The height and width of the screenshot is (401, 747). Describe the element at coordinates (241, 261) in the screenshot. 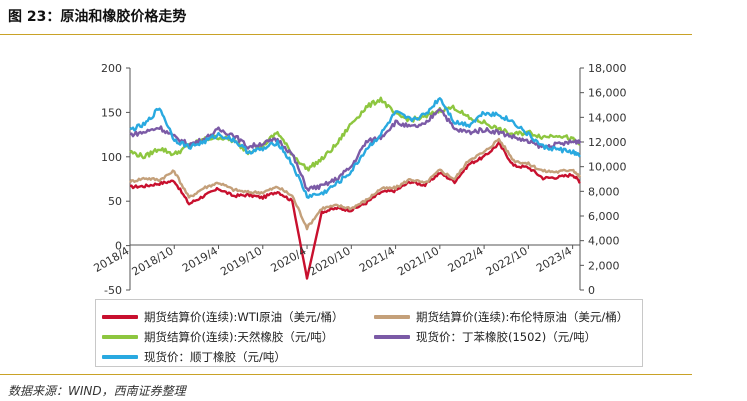

I see `x-tick-label: 2019/10` at that location.